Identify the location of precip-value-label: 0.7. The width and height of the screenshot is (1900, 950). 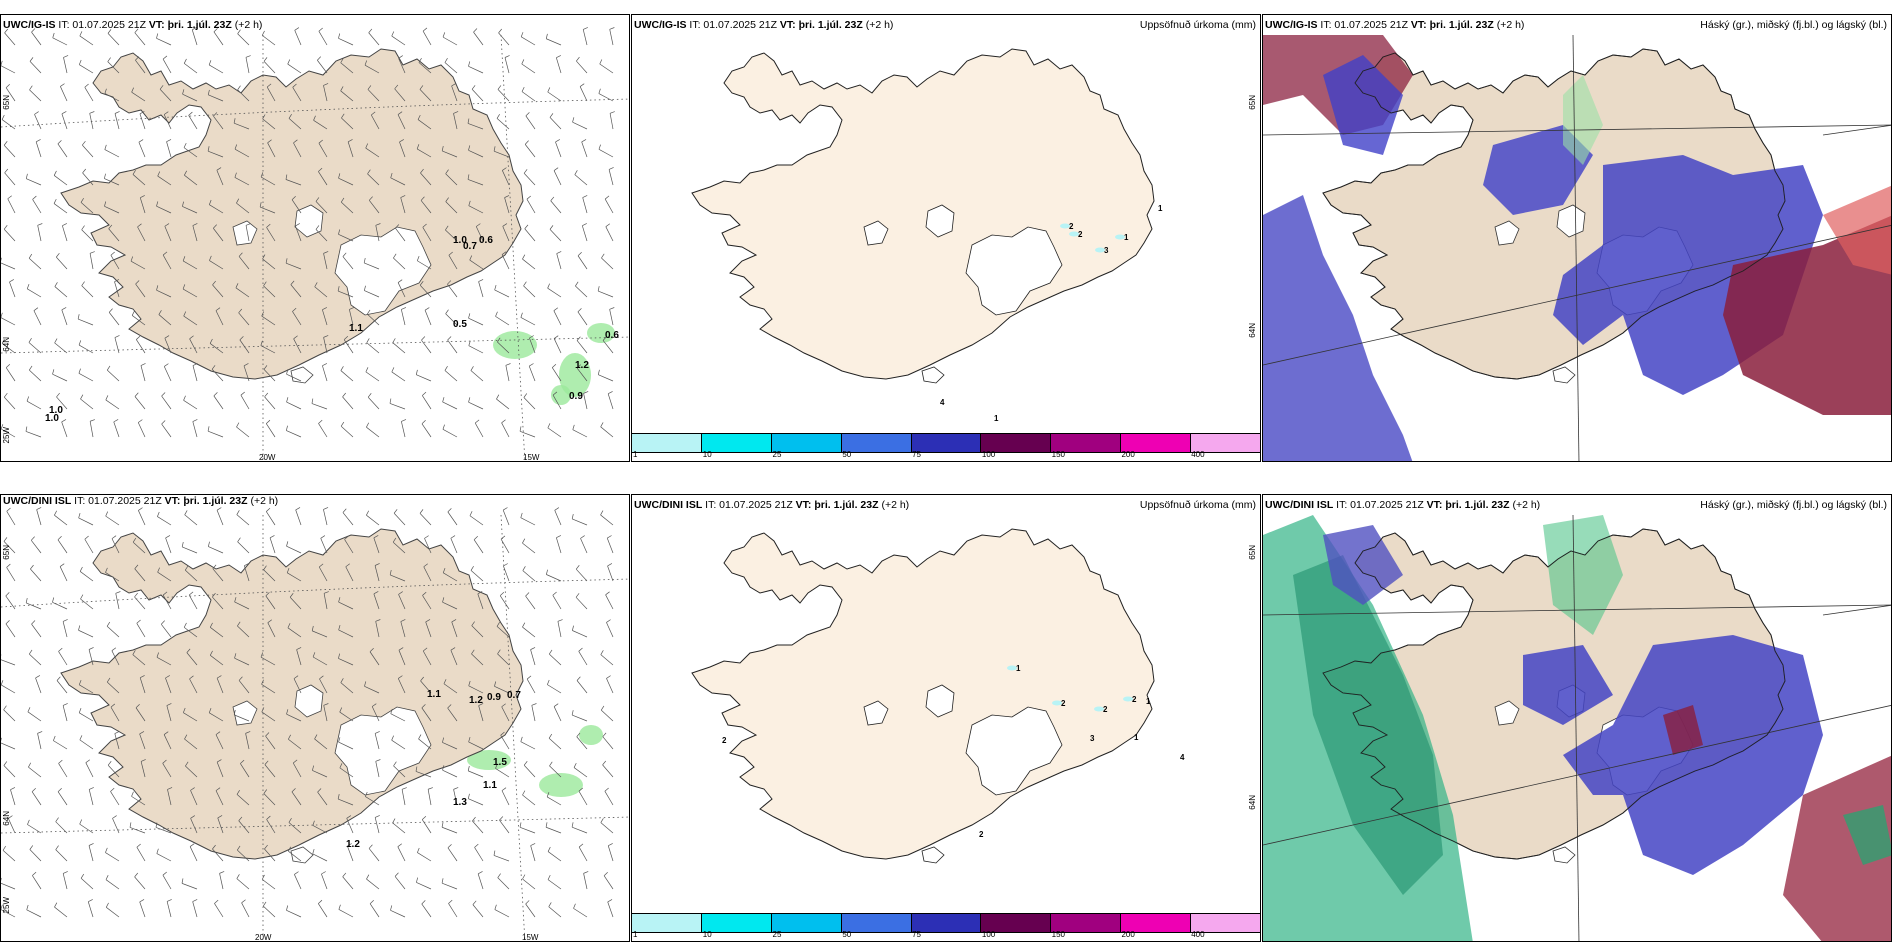
(514, 695).